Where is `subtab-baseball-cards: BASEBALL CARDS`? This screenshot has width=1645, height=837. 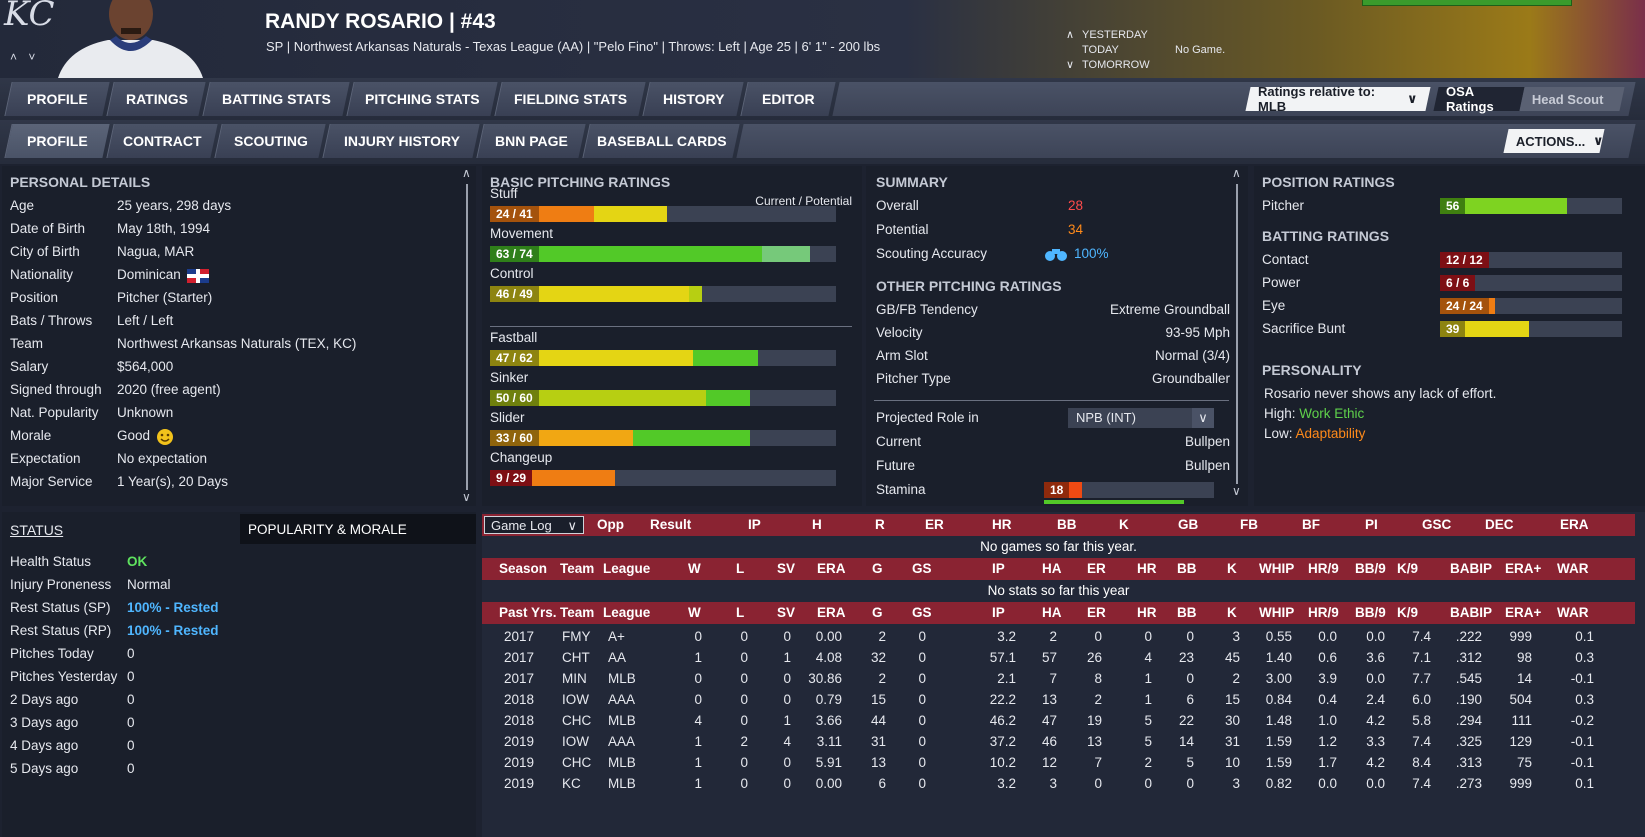
subtab-baseball-cards: BASEBALL CARDS is located at coordinates (661, 141).